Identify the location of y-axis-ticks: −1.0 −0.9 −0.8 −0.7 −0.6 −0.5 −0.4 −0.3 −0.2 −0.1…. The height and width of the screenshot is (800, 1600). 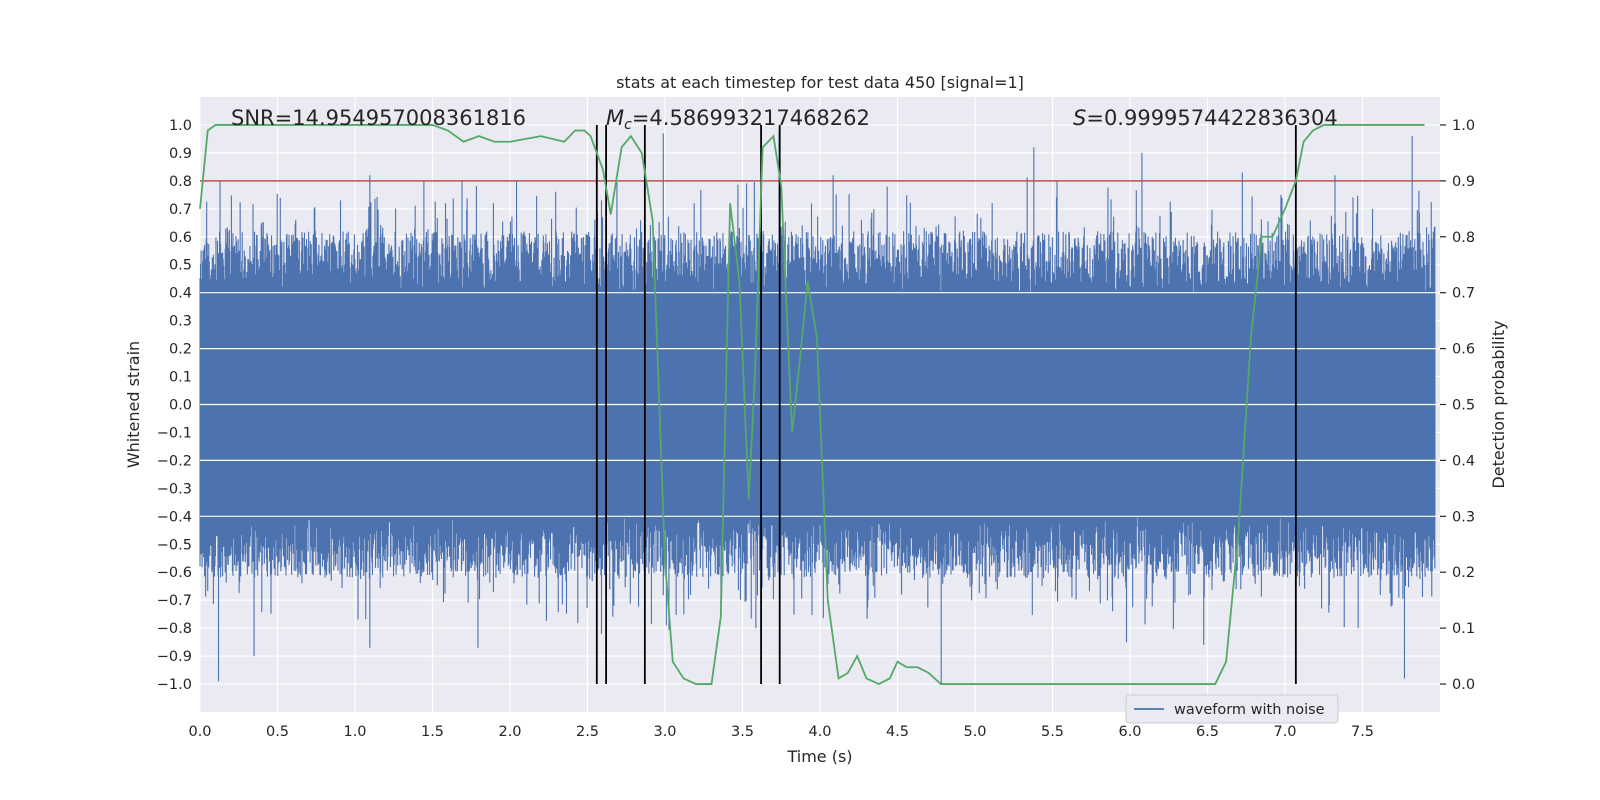
(174, 405).